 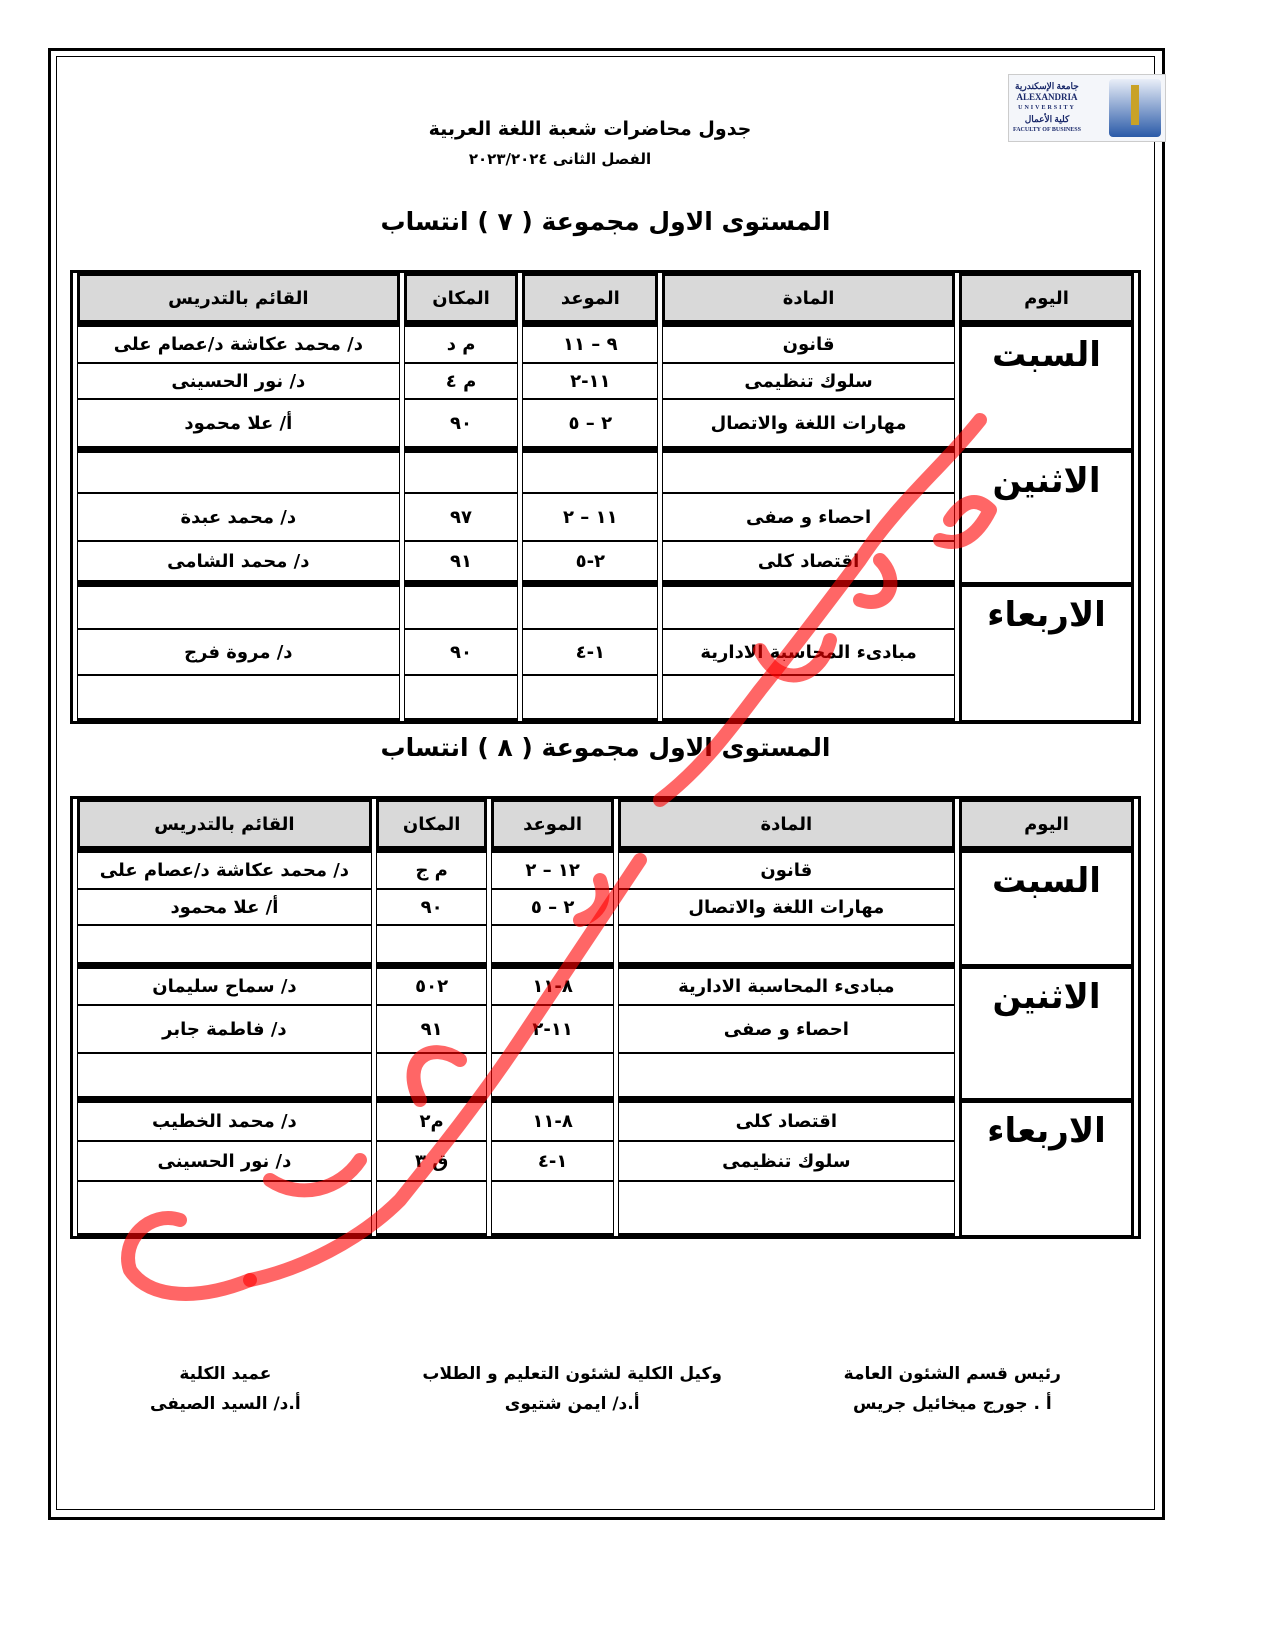 I want to click on teacher-cell: د/ فاطمة جابر, so click(x=224, y=1029).